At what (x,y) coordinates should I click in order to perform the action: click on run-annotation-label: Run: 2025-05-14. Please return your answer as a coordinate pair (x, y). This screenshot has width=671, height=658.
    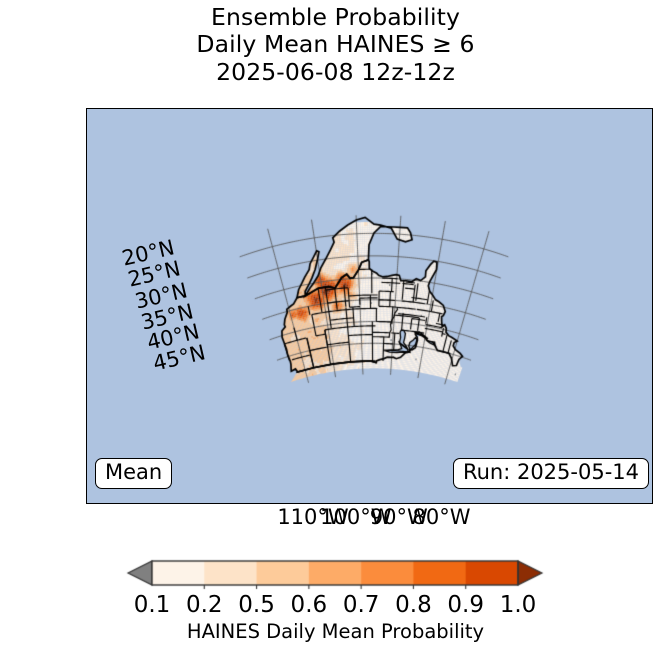
    Looking at the image, I should click on (550, 472).